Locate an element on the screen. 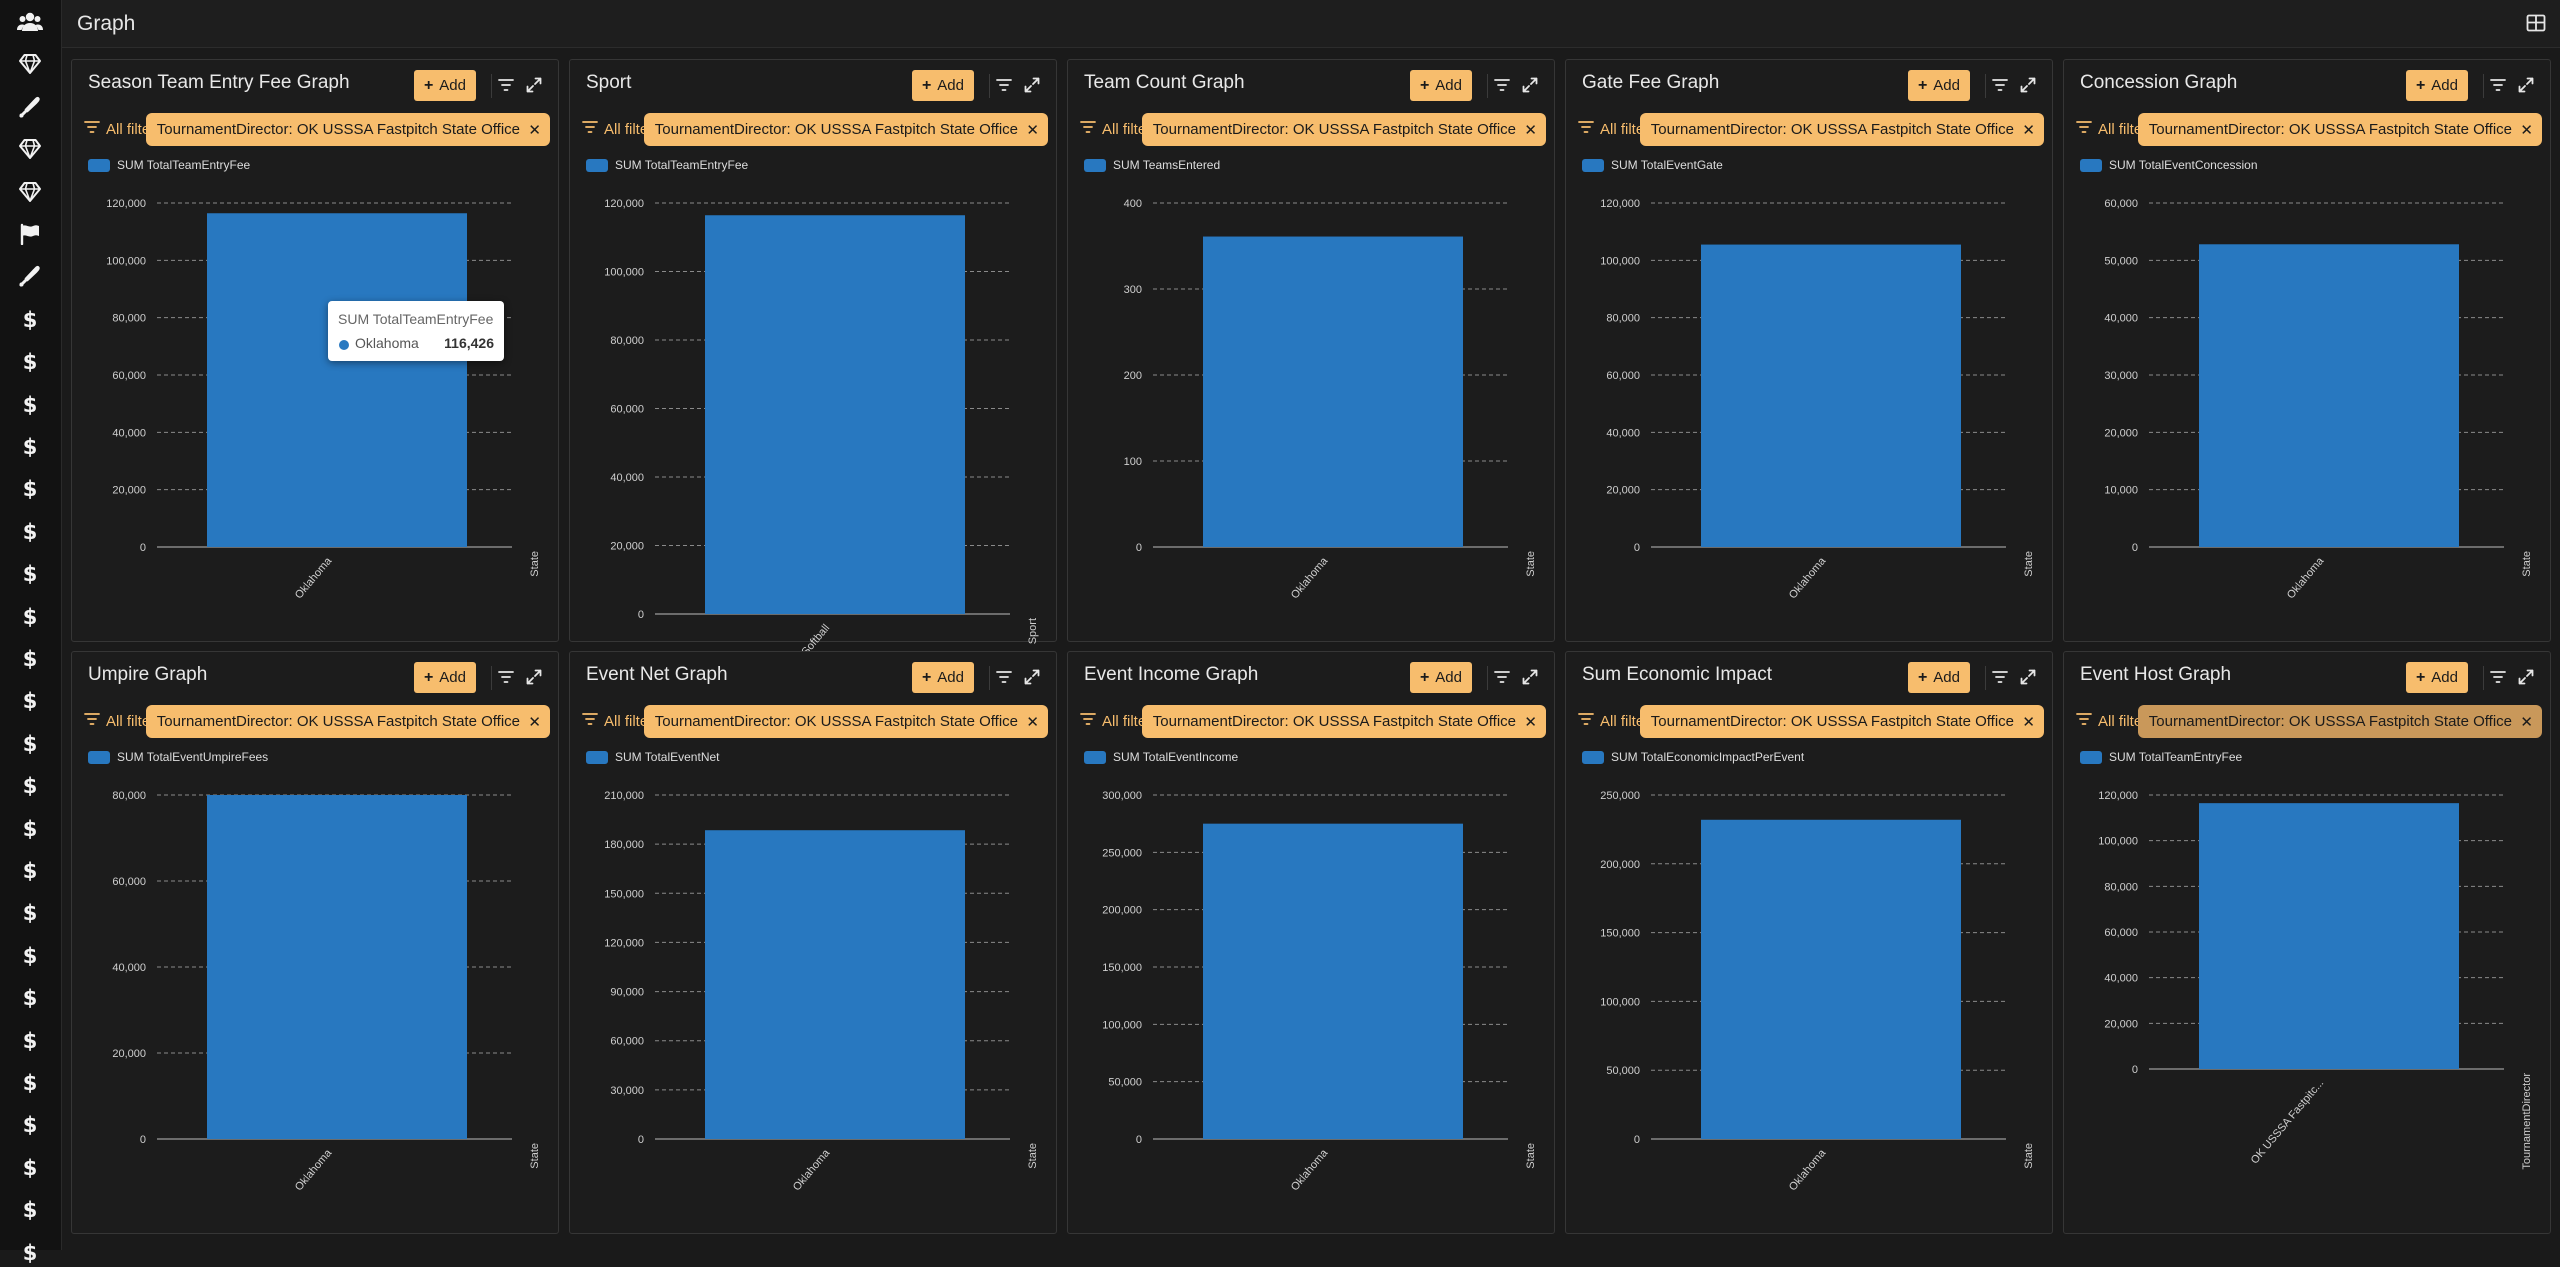 The image size is (2560, 1267). layout-grid-icon is located at coordinates (2536, 23).